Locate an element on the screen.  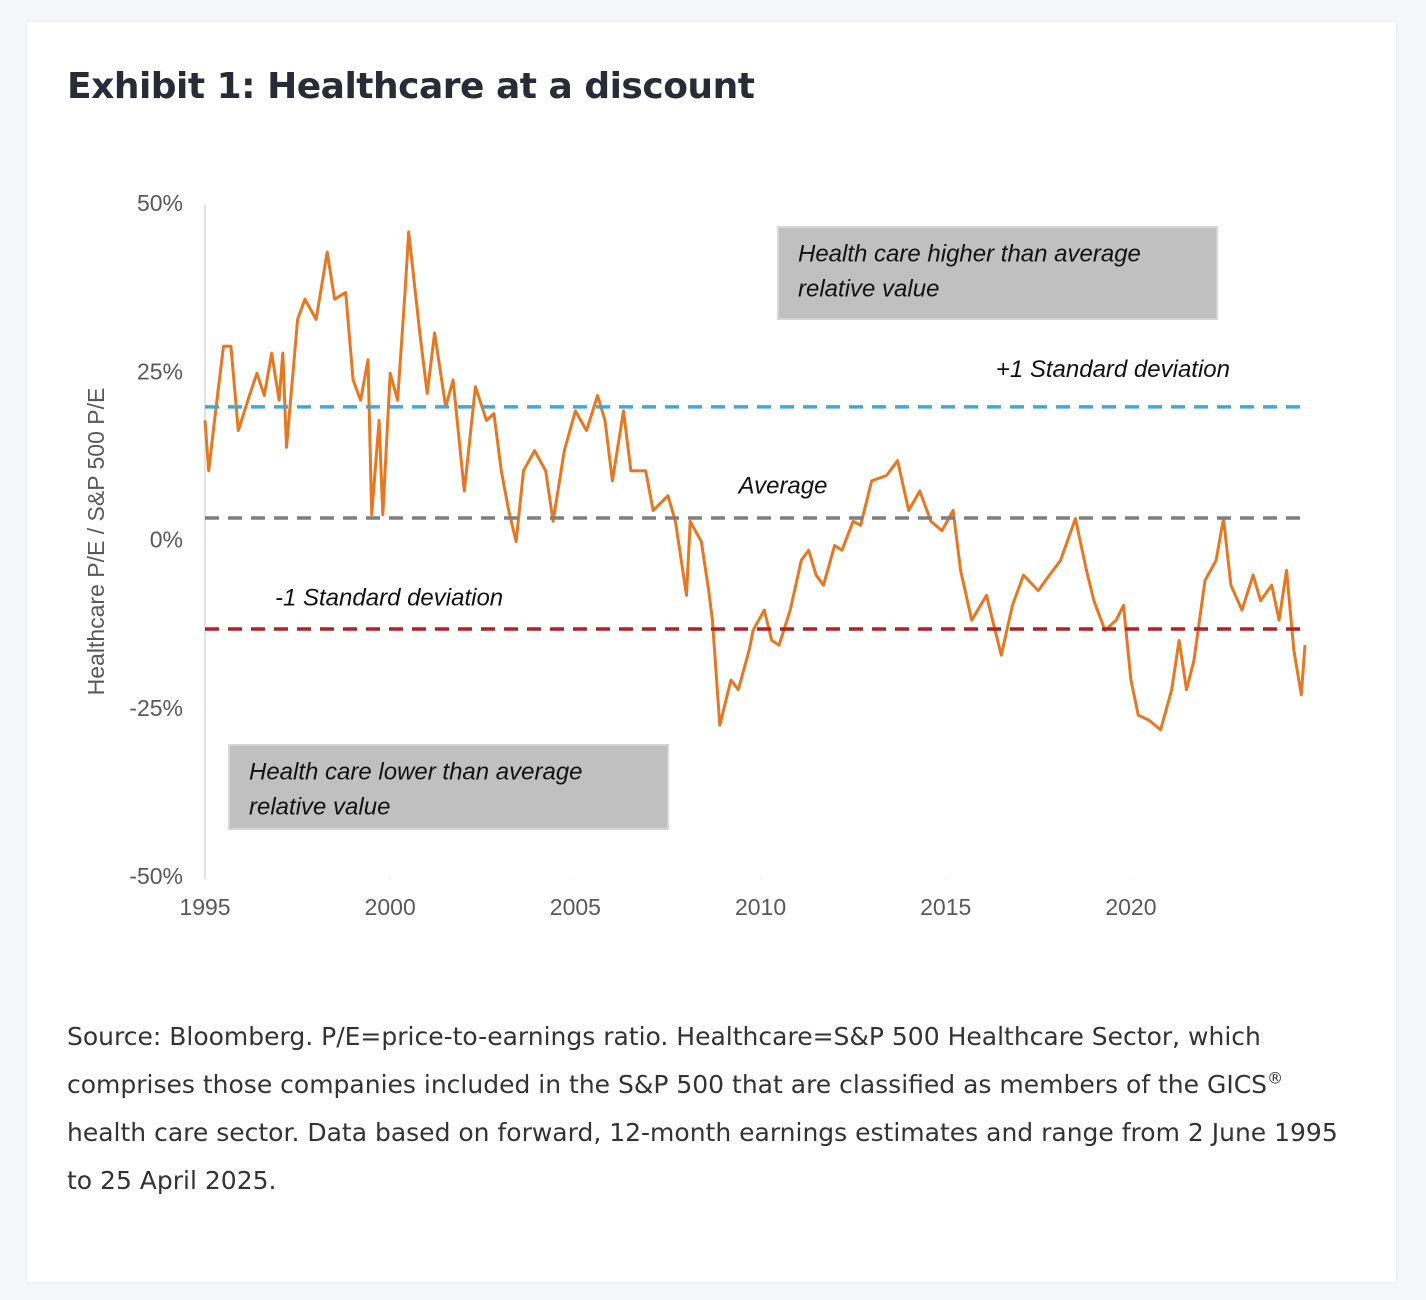
y-tick-label: -25% is located at coordinates (156, 708).